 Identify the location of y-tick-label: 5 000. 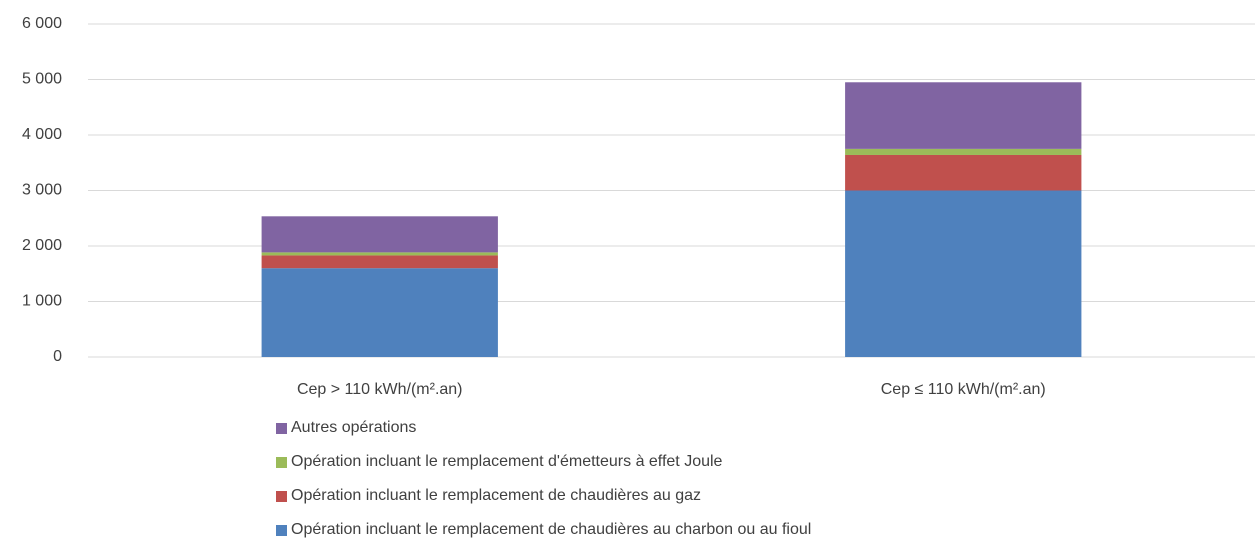
(42, 79).